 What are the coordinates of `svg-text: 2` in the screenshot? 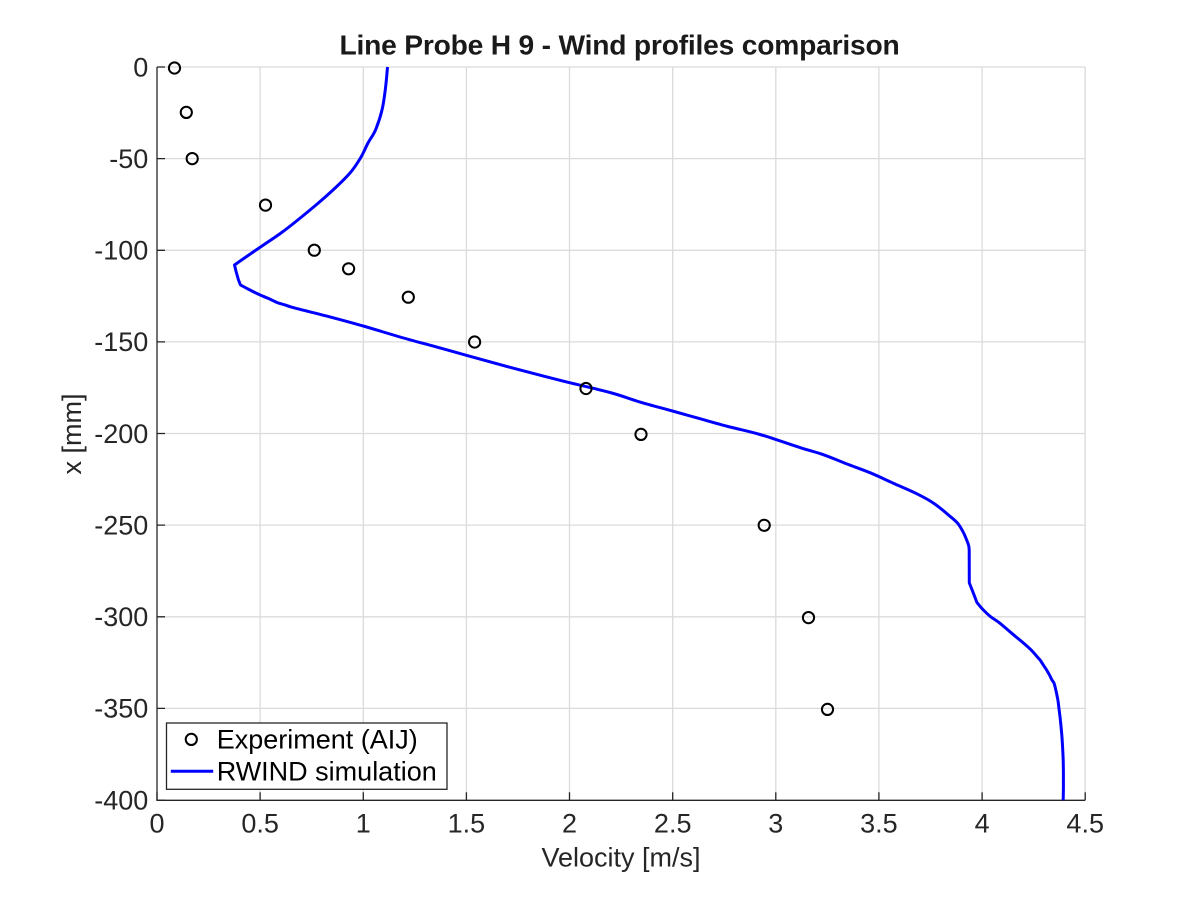 It's located at (569, 824).